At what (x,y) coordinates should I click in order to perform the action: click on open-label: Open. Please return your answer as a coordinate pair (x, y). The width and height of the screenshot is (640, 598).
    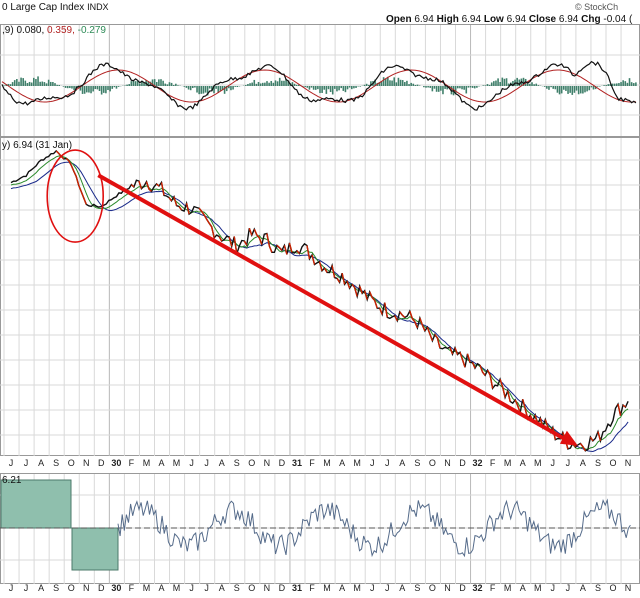
    Looking at the image, I should click on (399, 19).